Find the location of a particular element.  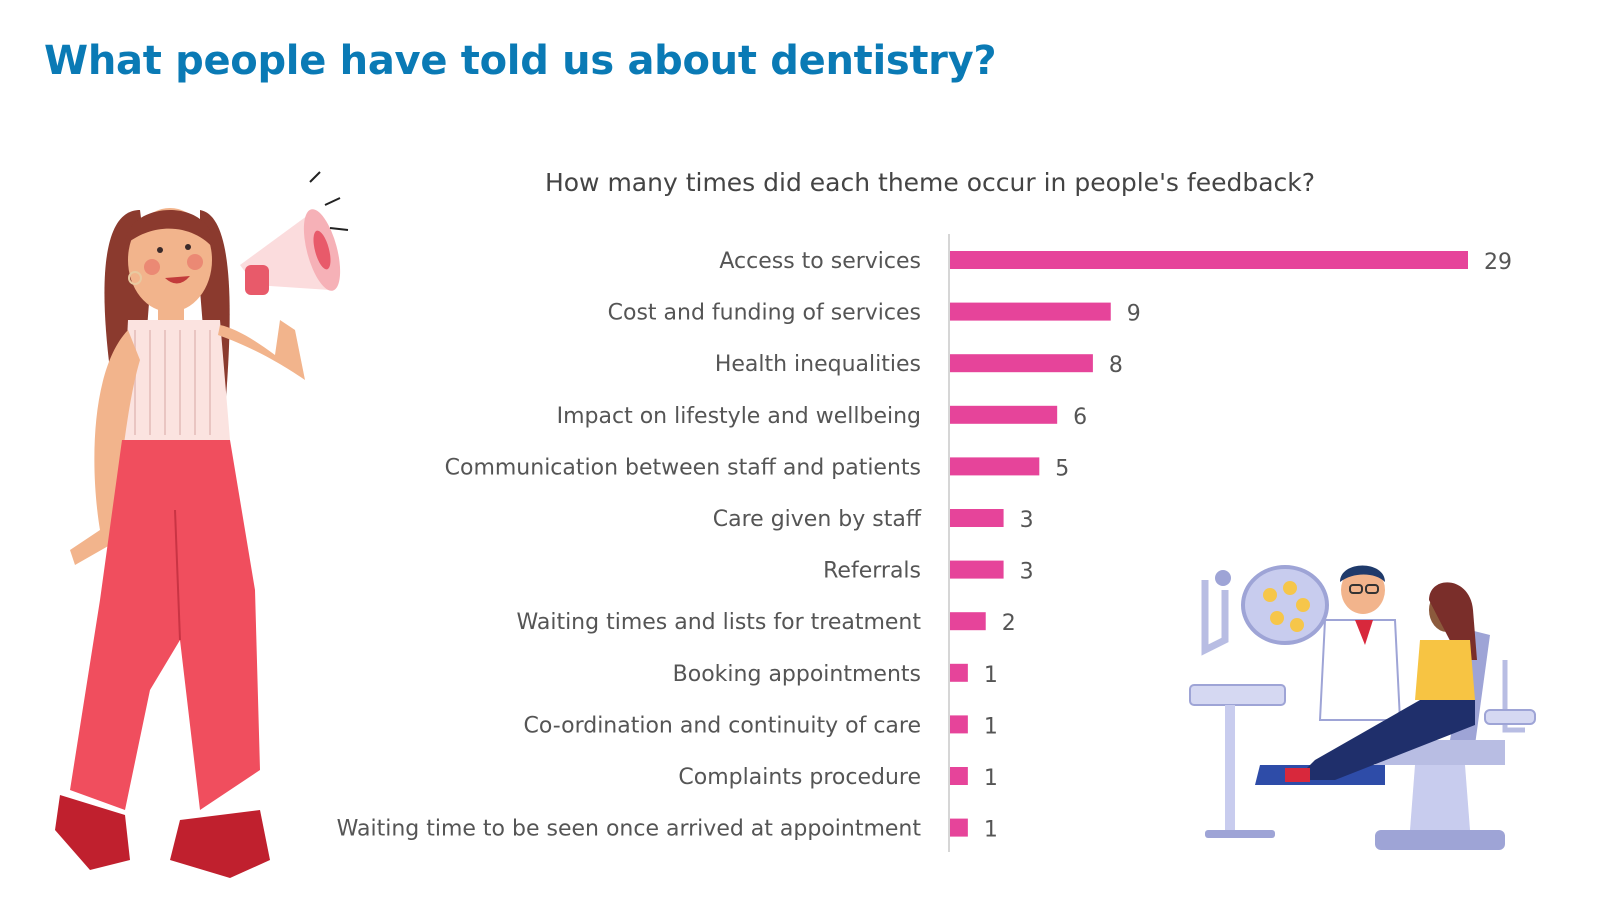

category-label: Booking appointments is located at coordinates (797, 674).